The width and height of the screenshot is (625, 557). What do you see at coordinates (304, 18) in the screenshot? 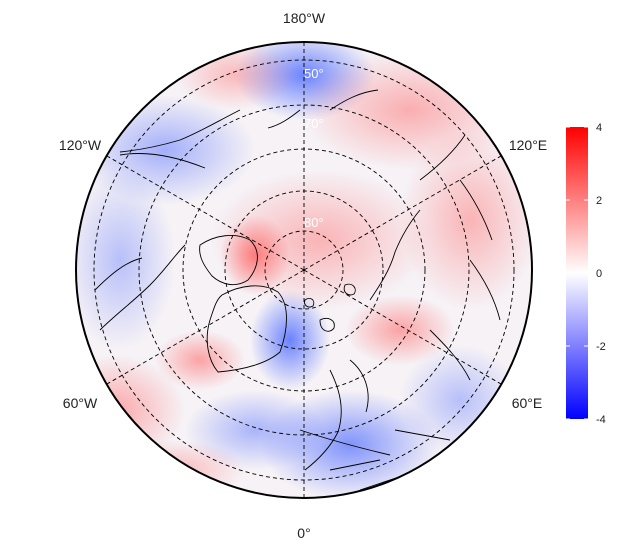
I see `lon-label-top: 180°W` at bounding box center [304, 18].